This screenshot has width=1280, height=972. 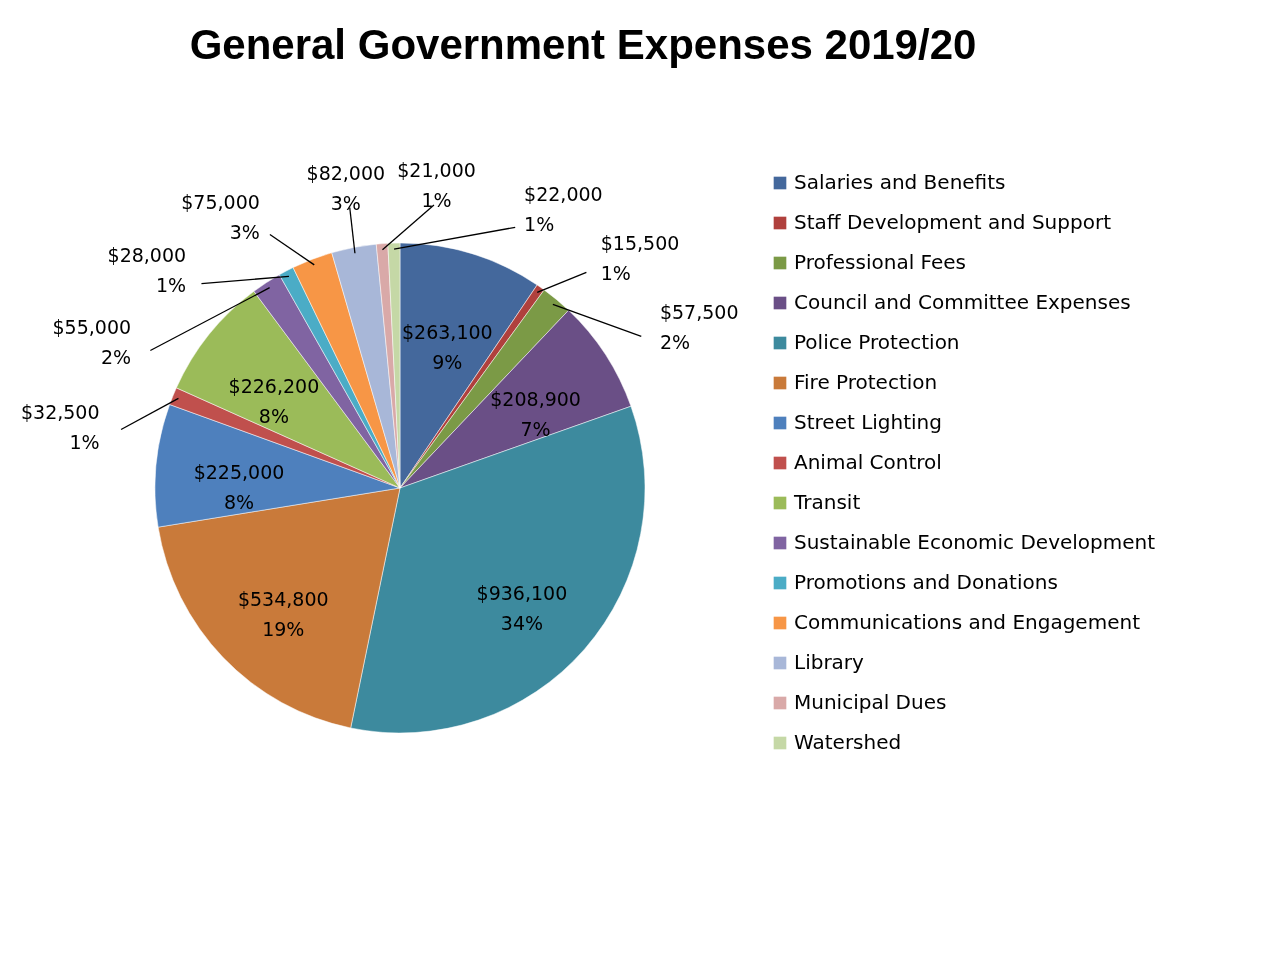 I want to click on legend-label: Promotions and Donations, so click(x=926, y=582).